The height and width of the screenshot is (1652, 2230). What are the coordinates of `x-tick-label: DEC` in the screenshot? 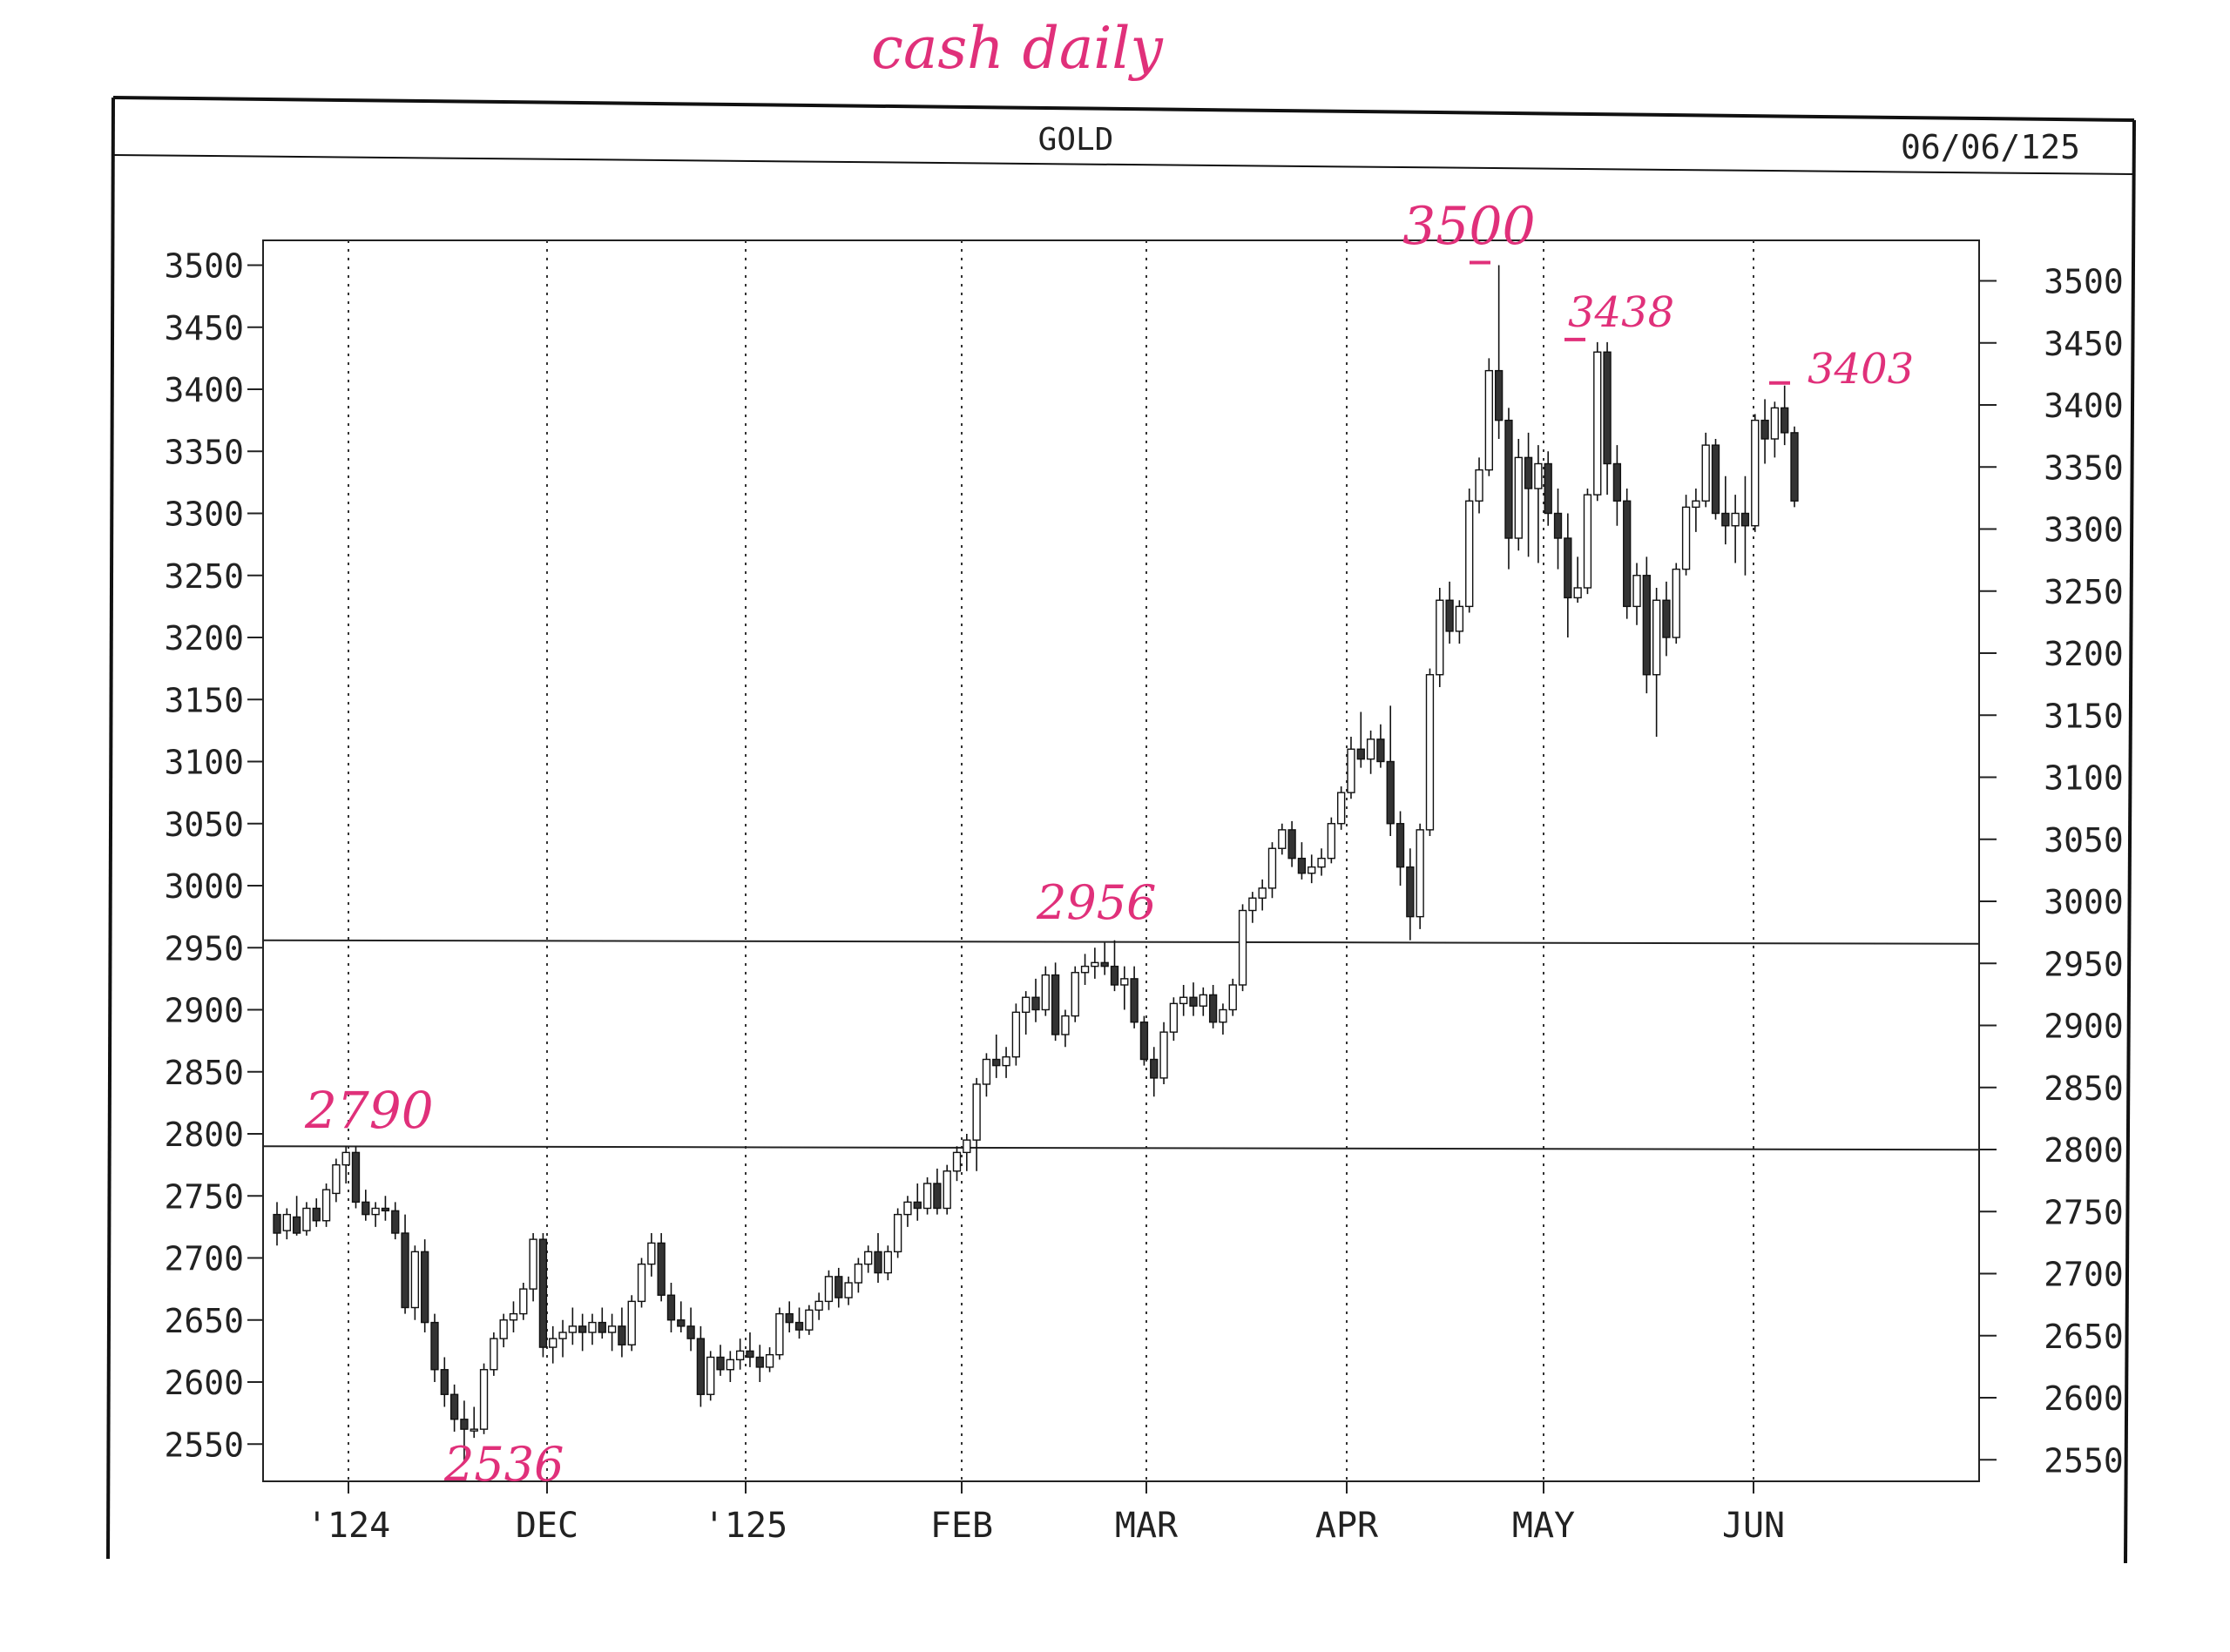 It's located at (547, 1526).